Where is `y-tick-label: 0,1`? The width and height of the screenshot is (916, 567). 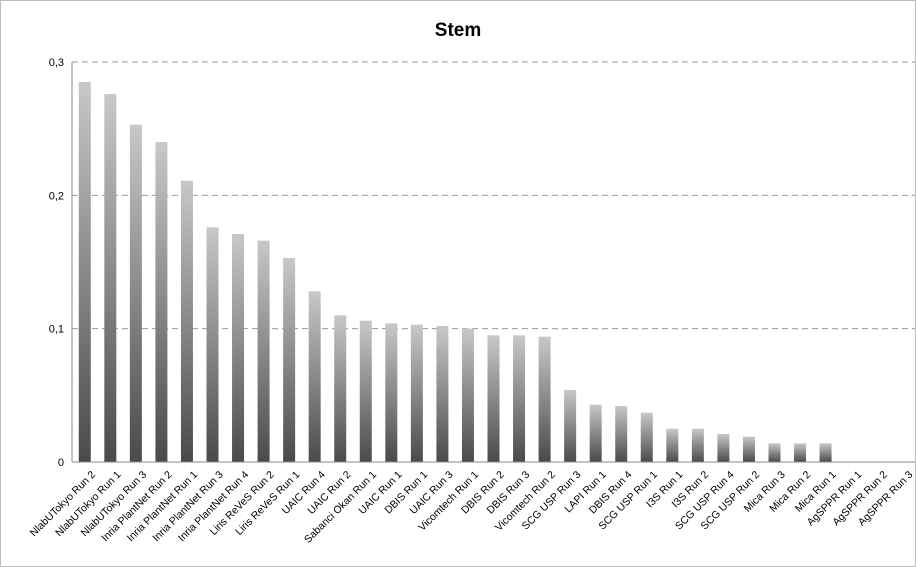
y-tick-label: 0,1 is located at coordinates (56, 330).